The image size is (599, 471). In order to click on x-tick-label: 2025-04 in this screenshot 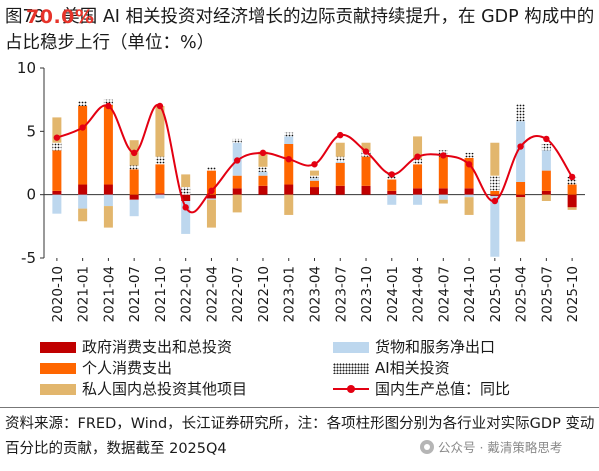, I will do `click(522, 294)`.